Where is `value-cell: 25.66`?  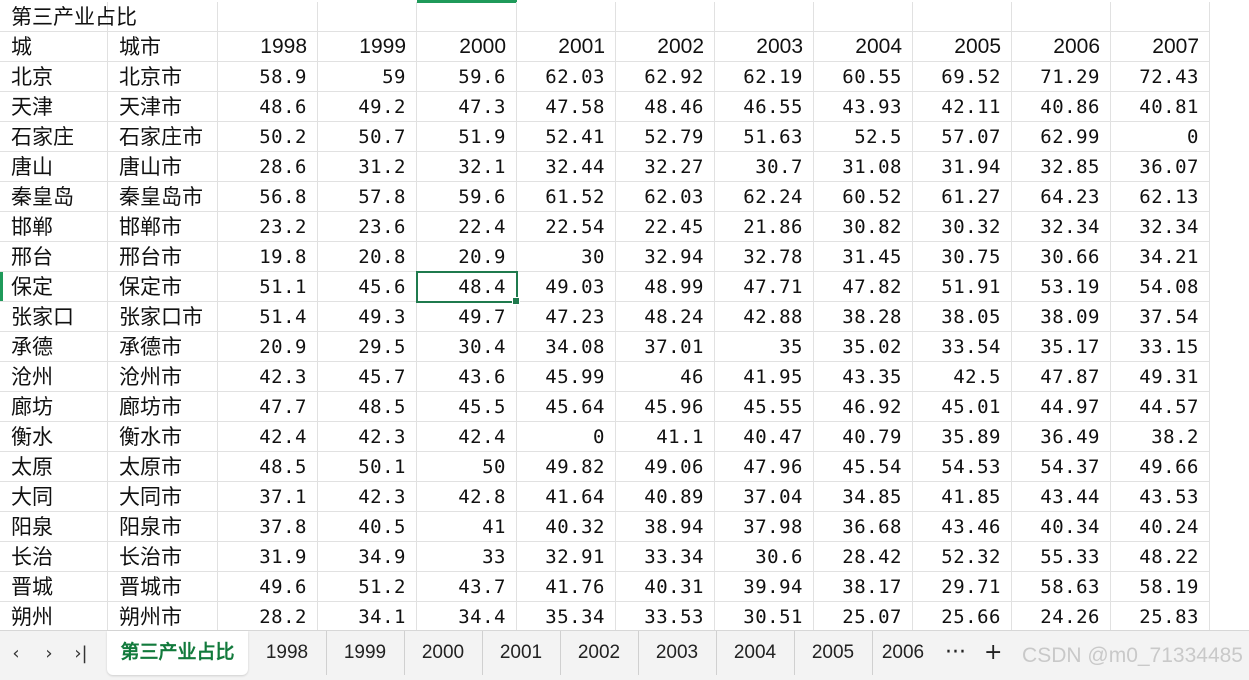
value-cell: 25.66 is located at coordinates (962, 616).